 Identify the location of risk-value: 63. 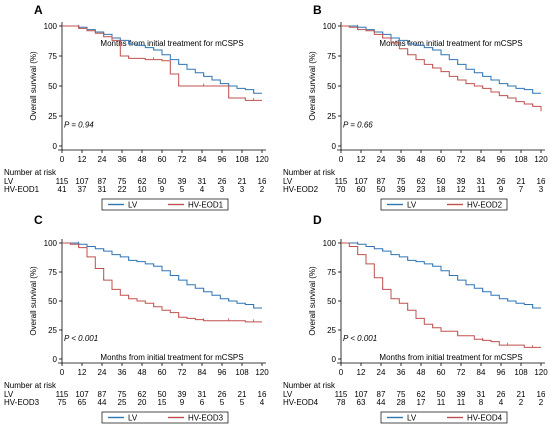
(361, 402).